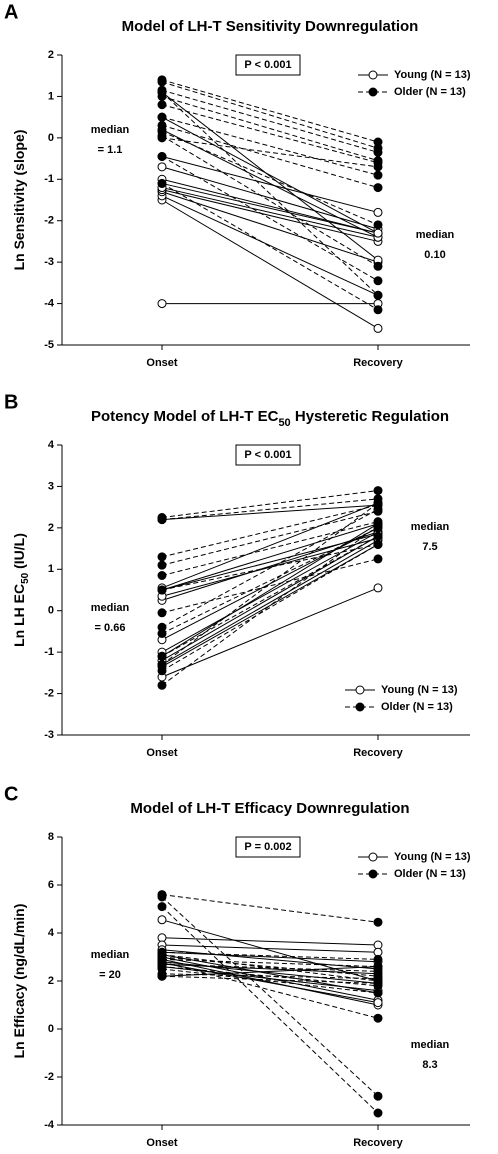 This screenshot has height=1154, width=498. What do you see at coordinates (51, 933) in the screenshot?
I see `y-tick-label: 4` at bounding box center [51, 933].